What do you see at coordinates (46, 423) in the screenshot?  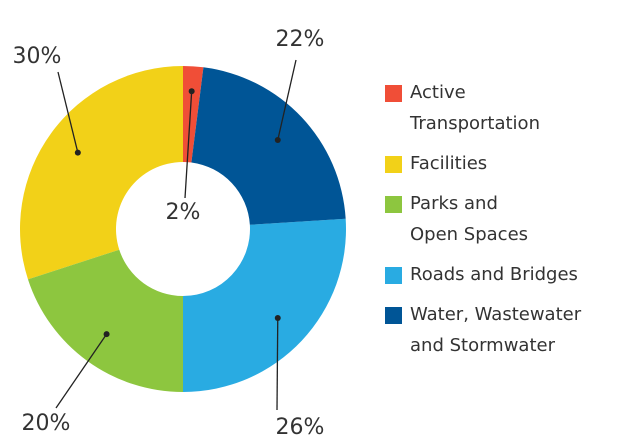 I see `value-label: 20%` at bounding box center [46, 423].